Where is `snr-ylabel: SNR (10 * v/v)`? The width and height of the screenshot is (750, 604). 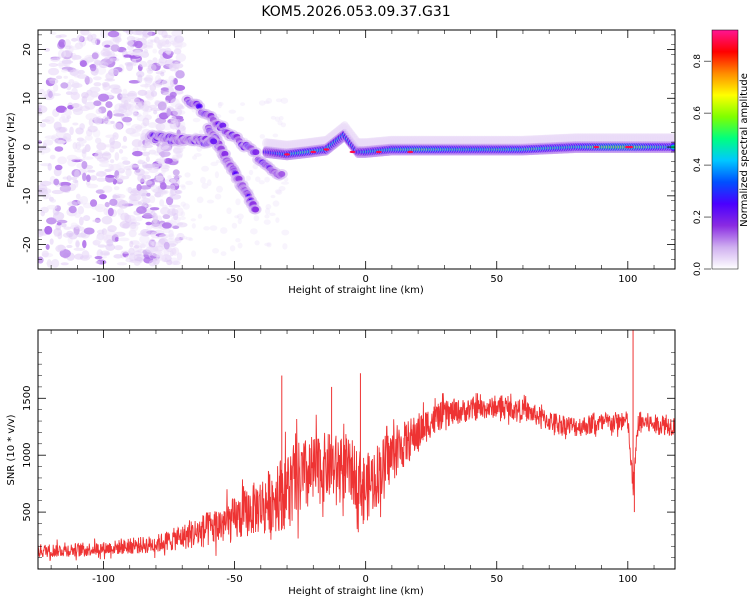
snr-ylabel: SNR (10 * v/v) is located at coordinates (11, 449).